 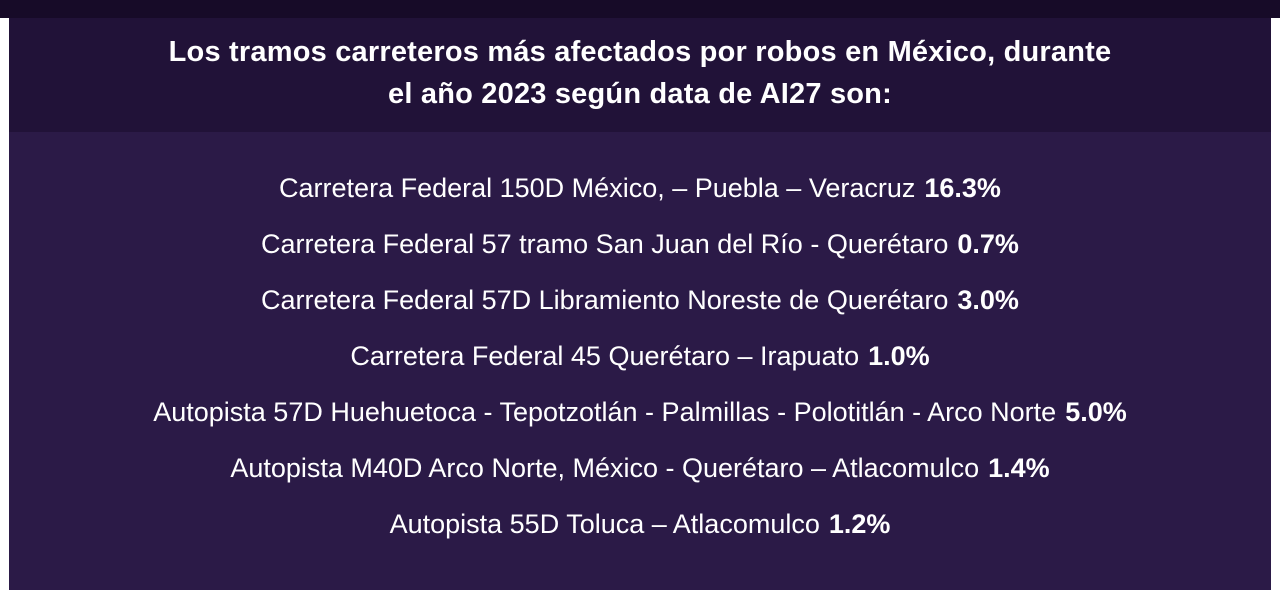 I want to click on route-value: 16.3%, so click(x=962, y=188).